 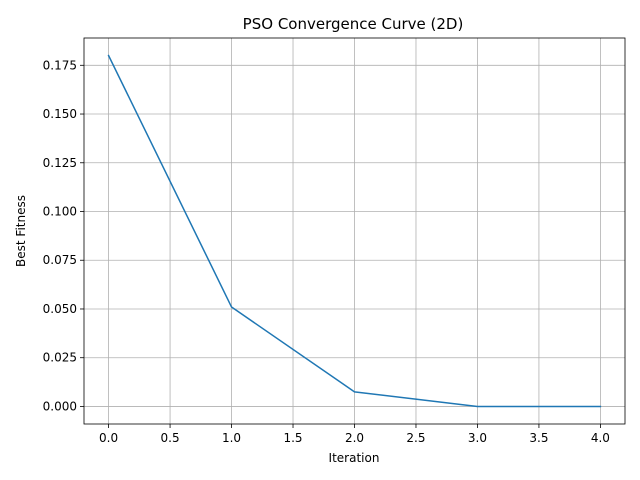 I want to click on x-tick-label: 1.0, so click(x=231, y=438).